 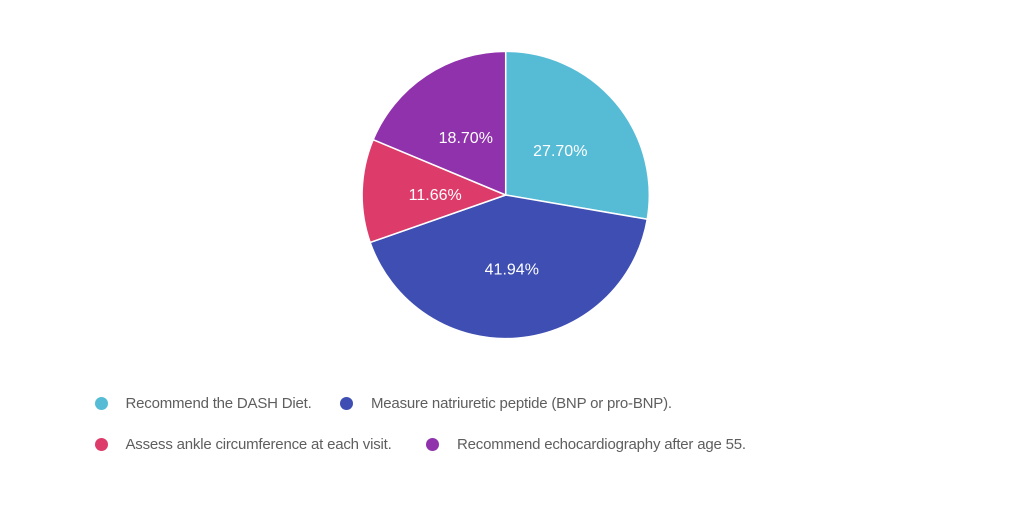 I want to click on svg-text: 27.70%, so click(x=560, y=151).